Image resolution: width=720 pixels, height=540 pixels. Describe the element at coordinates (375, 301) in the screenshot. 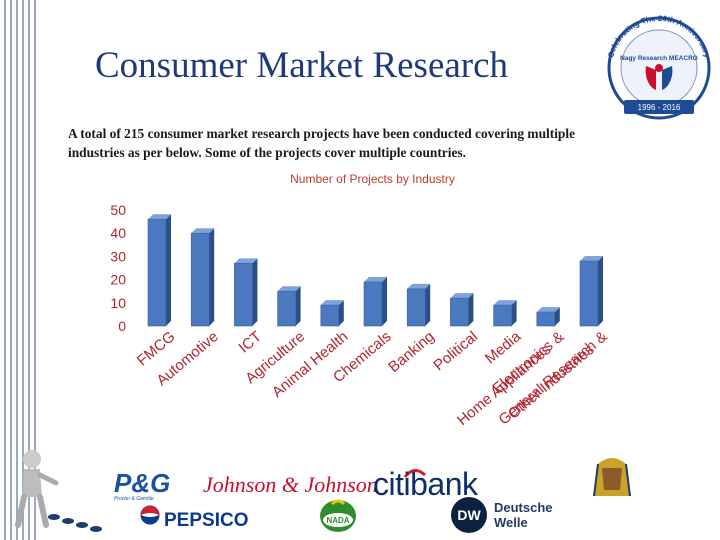

I see `bar-chemicals` at that location.